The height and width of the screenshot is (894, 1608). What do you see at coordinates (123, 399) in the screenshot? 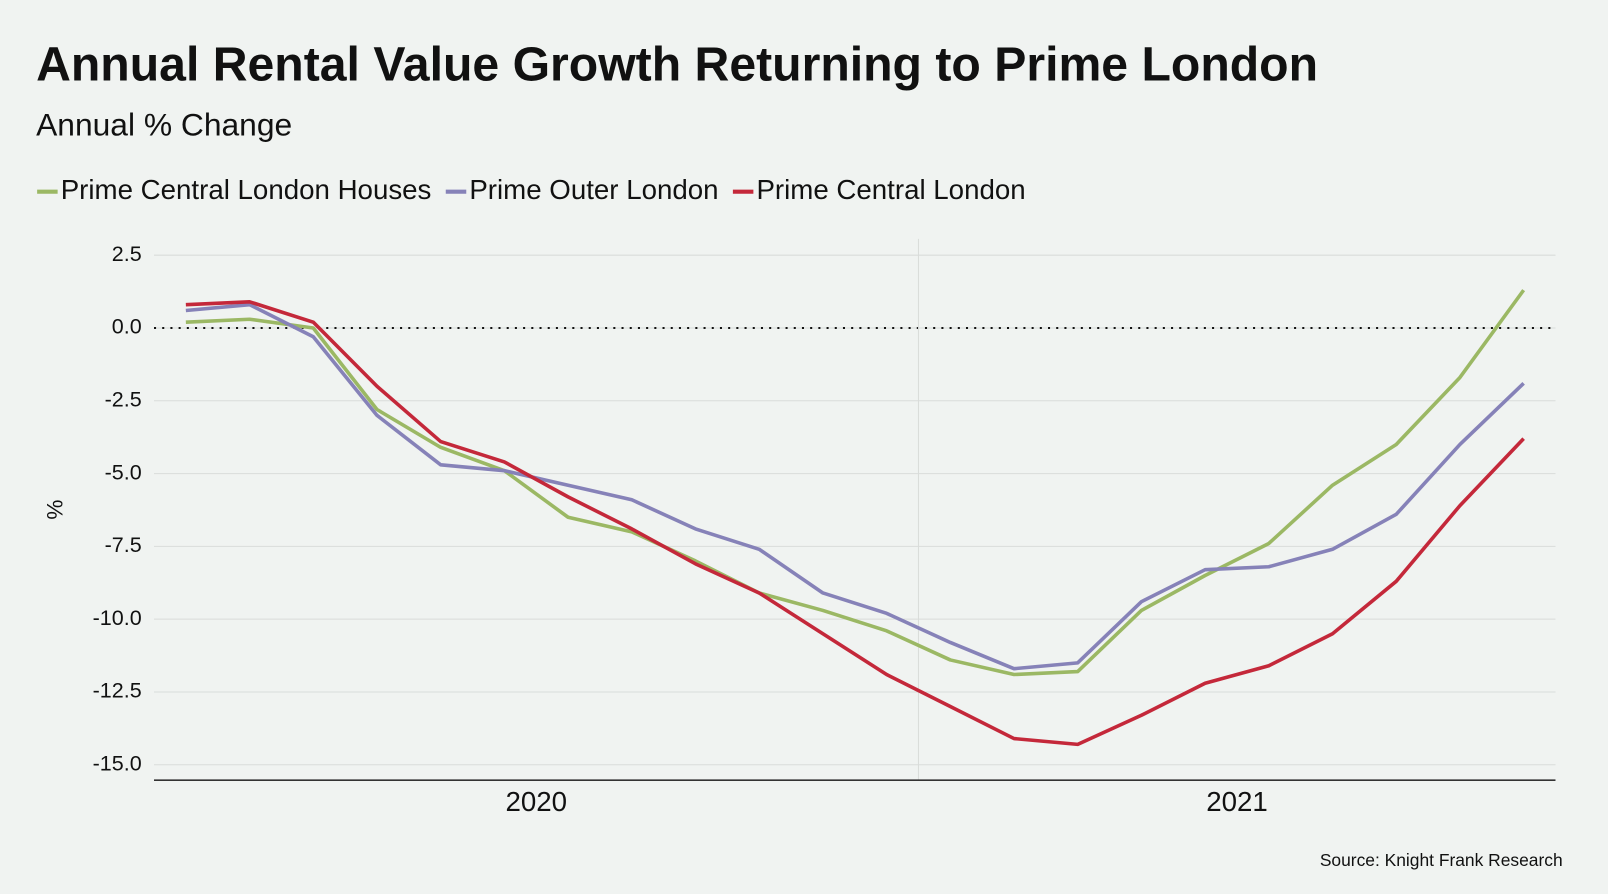
I see `y-tick-label: -2.5` at bounding box center [123, 399].